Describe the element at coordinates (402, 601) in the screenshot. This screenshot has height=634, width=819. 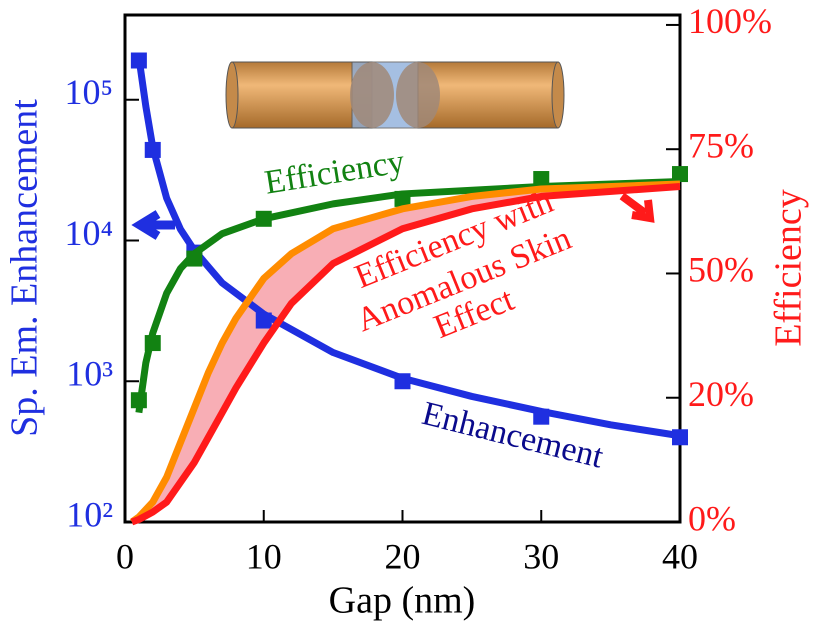
I see `x-axis-label: Gap (nm)` at that location.